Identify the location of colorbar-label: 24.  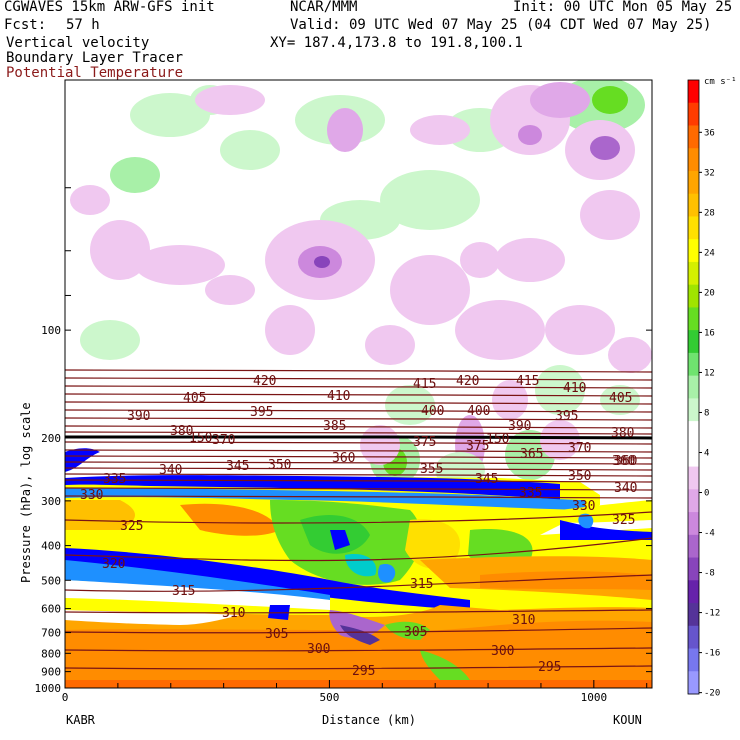
(709, 253).